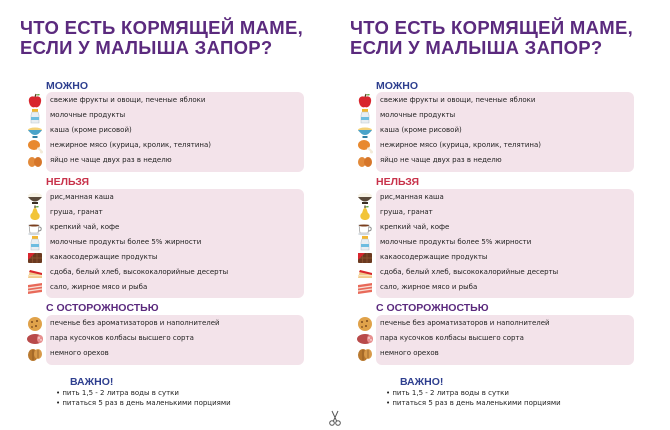 The width and height of the screenshot is (670, 430). What do you see at coordinates (335, 418) in the screenshot?
I see `scissors-icon` at bounding box center [335, 418].